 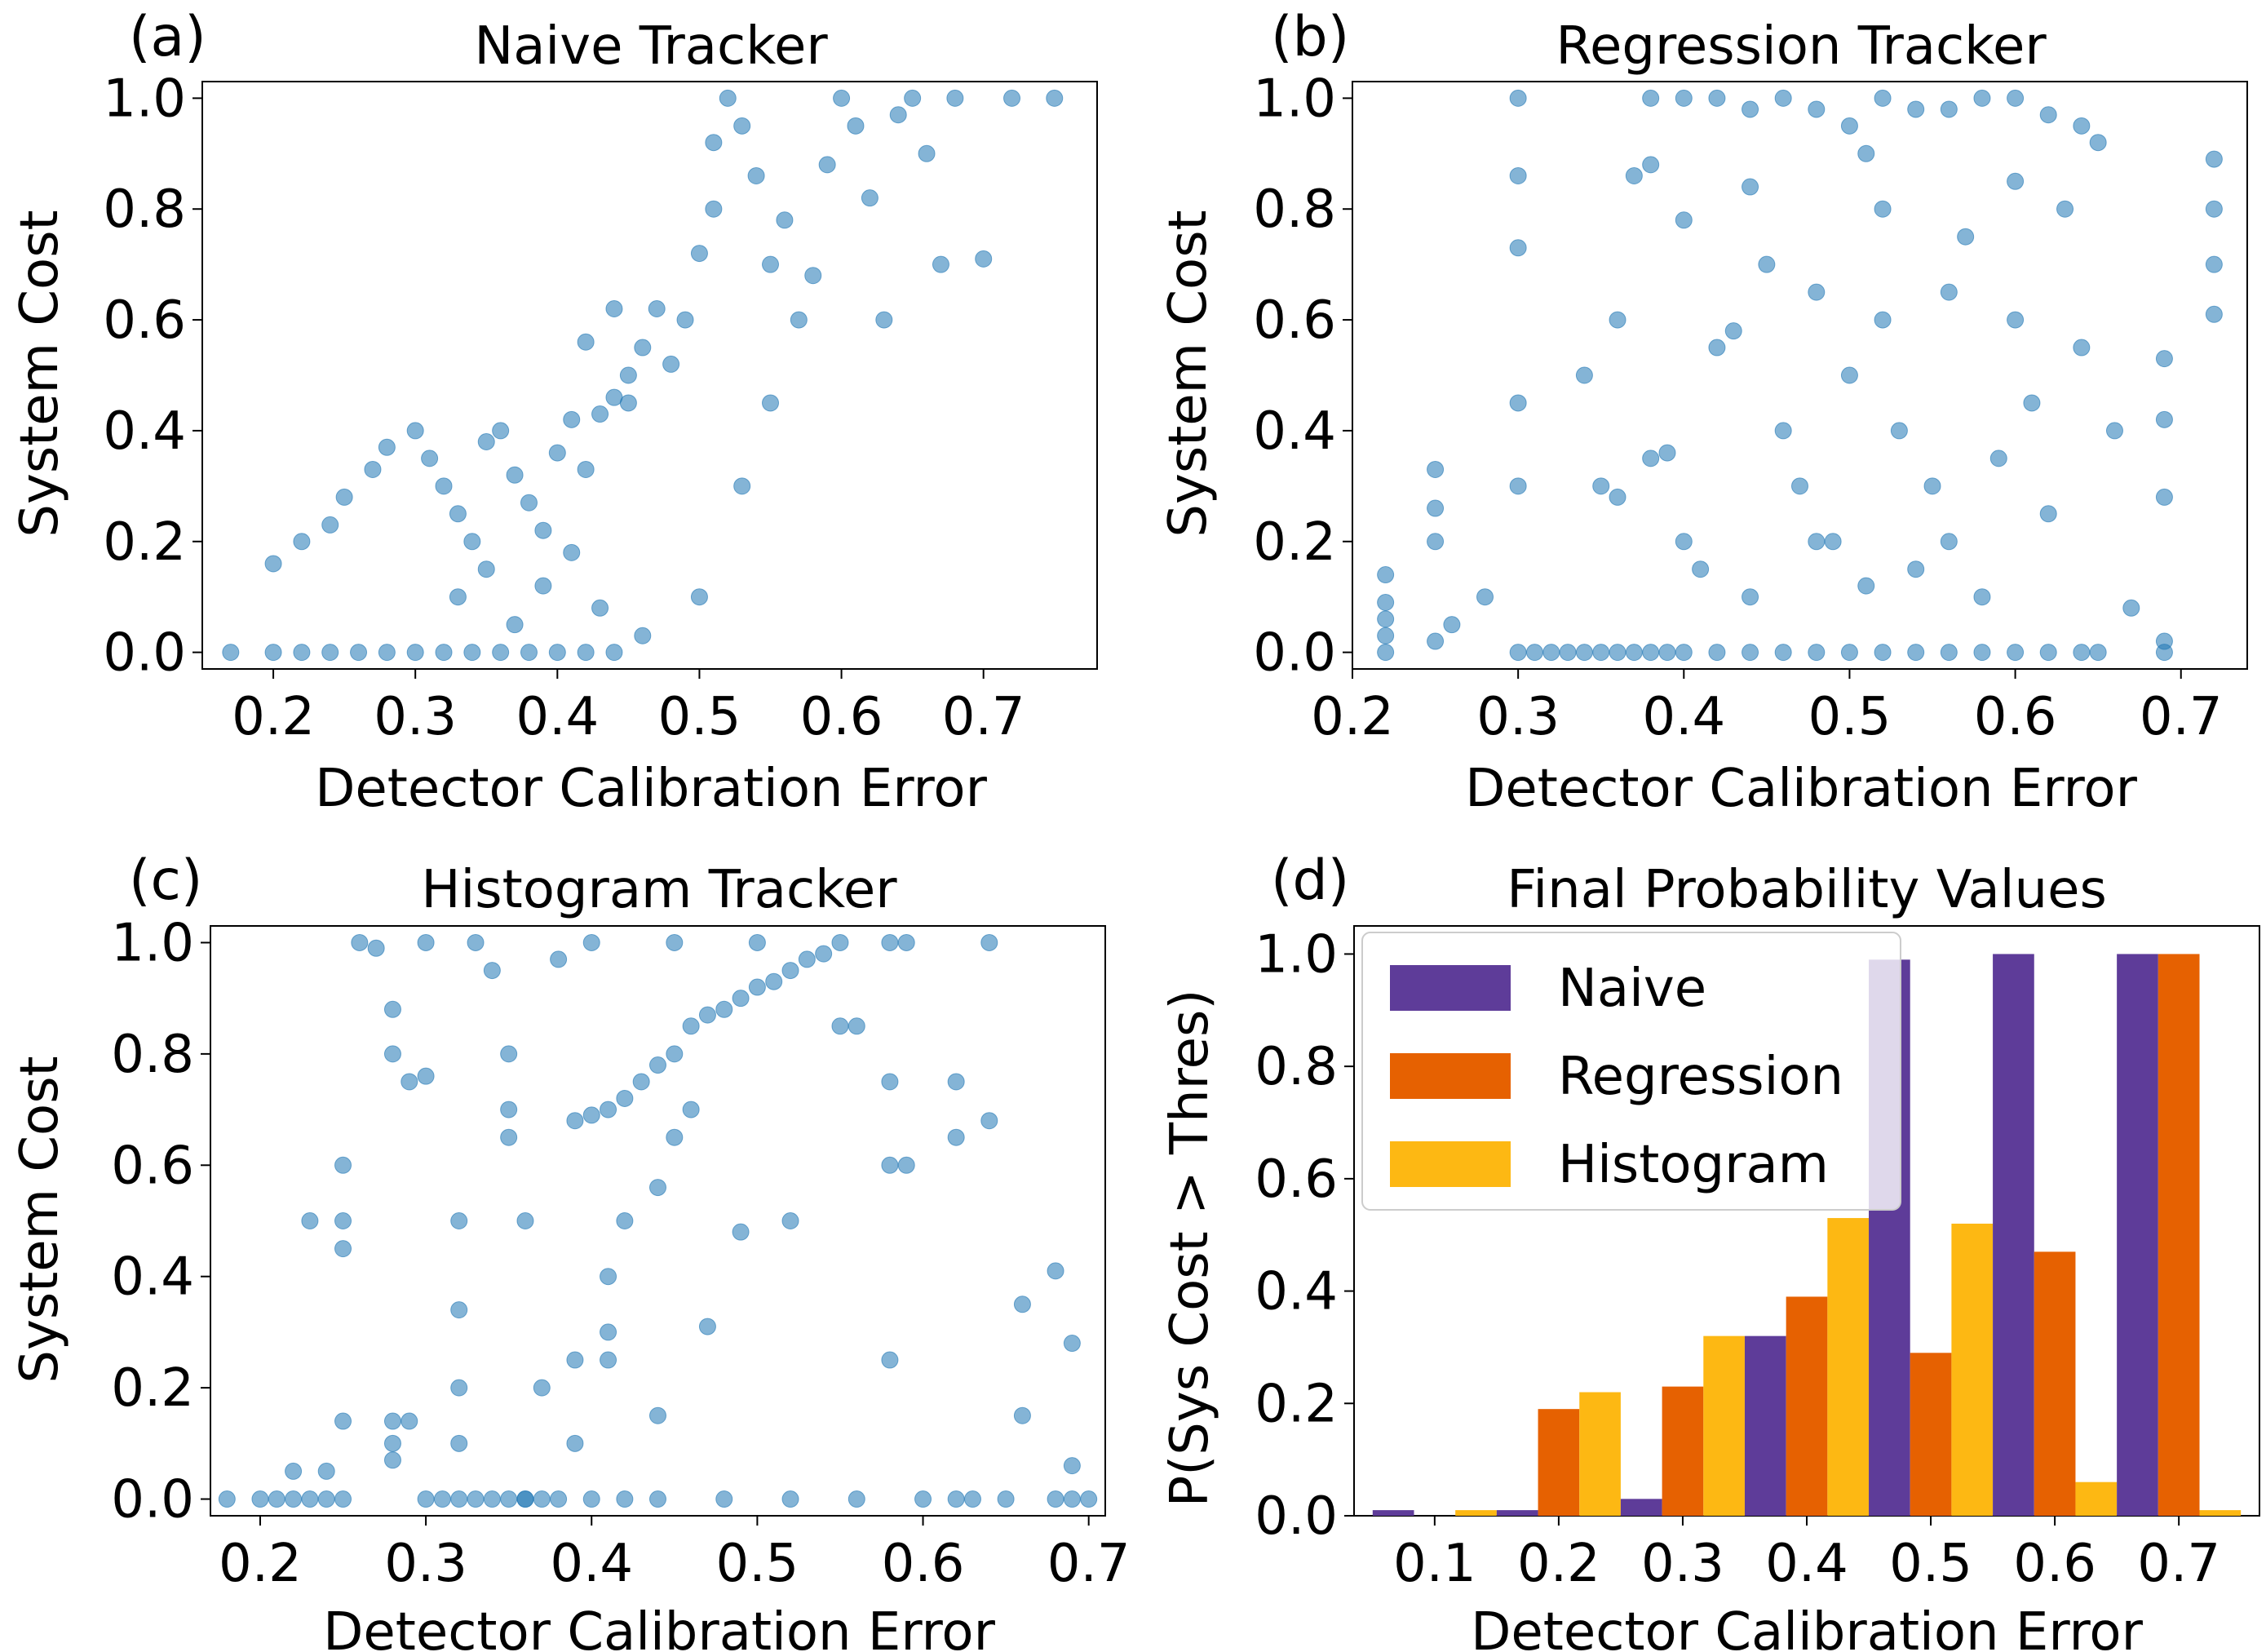 I want to click on panel-a-title: Naive Tracker, so click(x=651, y=46).